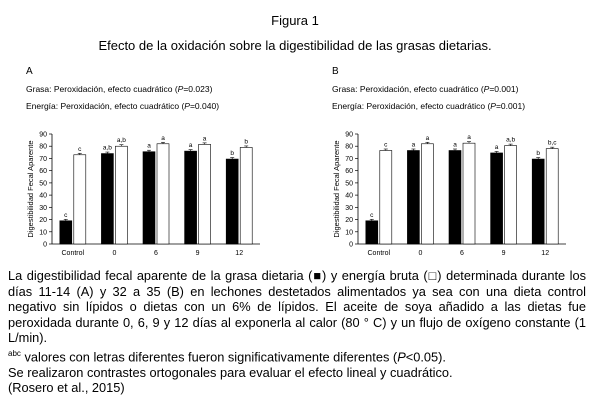 The height and width of the screenshot is (413, 590). What do you see at coordinates (317, 275) in the screenshot?
I see `filled-square-icon: ■` at bounding box center [317, 275].